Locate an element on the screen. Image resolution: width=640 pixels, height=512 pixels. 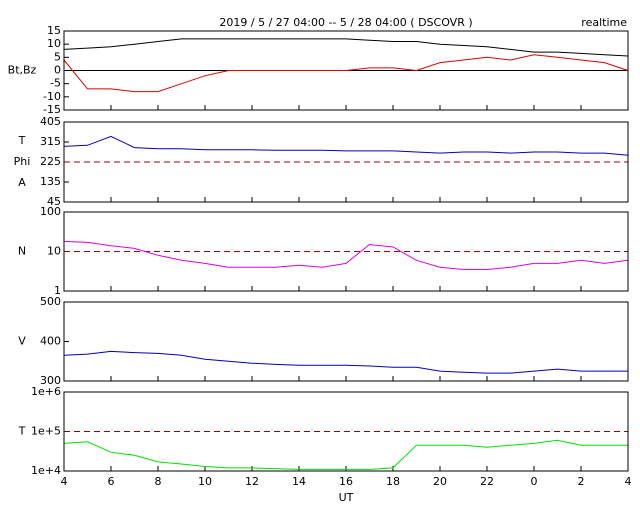
y-tick-label: 100 is located at coordinates (50, 211).